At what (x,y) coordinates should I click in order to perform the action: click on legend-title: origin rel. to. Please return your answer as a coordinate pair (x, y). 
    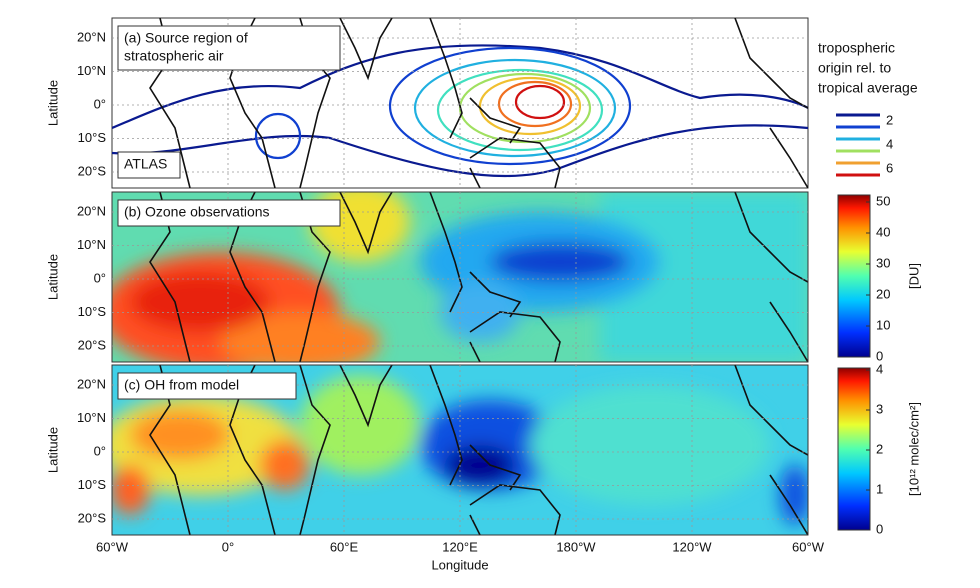
    Looking at the image, I should click on (854, 68).